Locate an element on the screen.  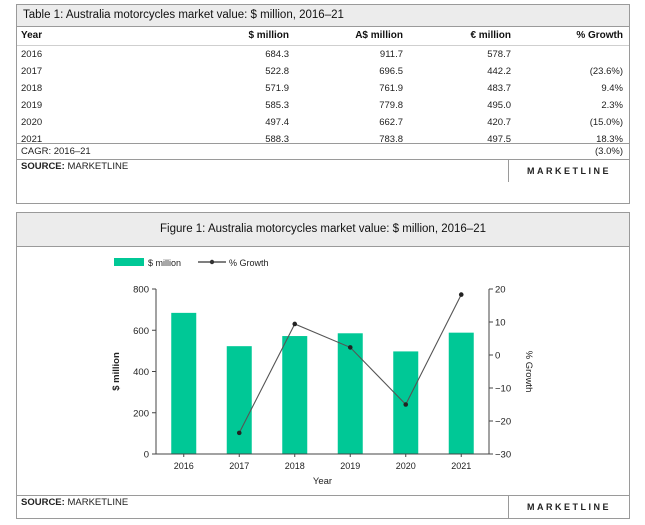
y2-tick-label: 20 is located at coordinates (500, 290).